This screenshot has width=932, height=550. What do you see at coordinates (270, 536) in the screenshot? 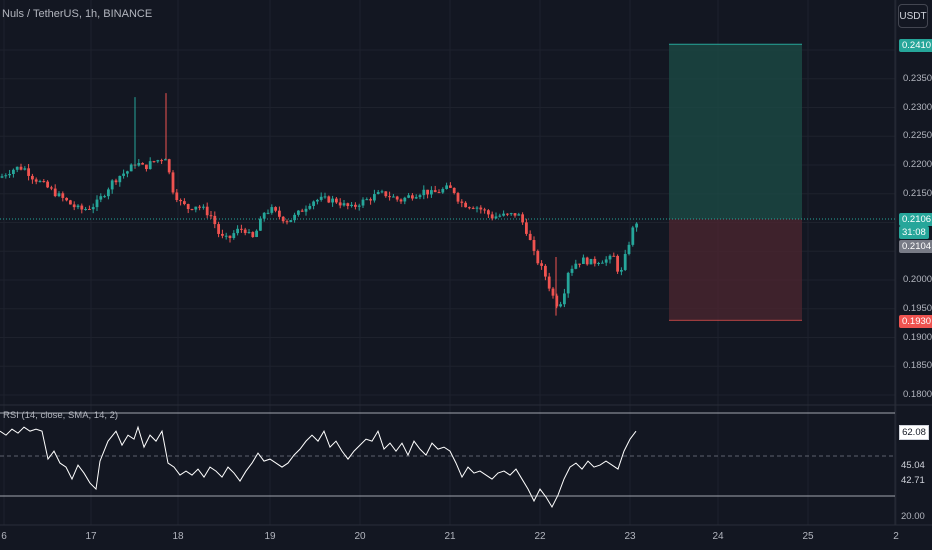
I see `date-tick-label: 19` at bounding box center [270, 536].